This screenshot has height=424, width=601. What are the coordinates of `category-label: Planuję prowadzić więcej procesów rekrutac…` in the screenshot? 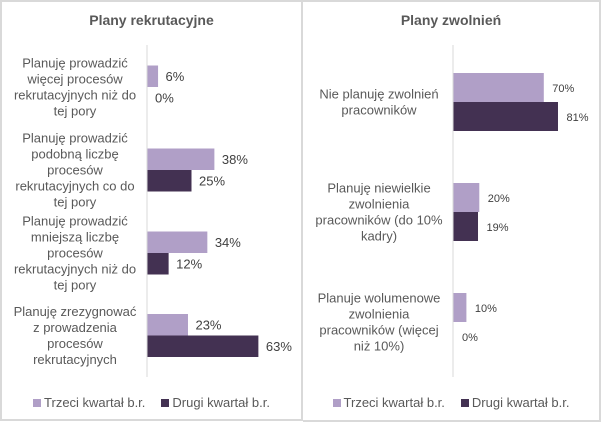 It's located at (75, 86).